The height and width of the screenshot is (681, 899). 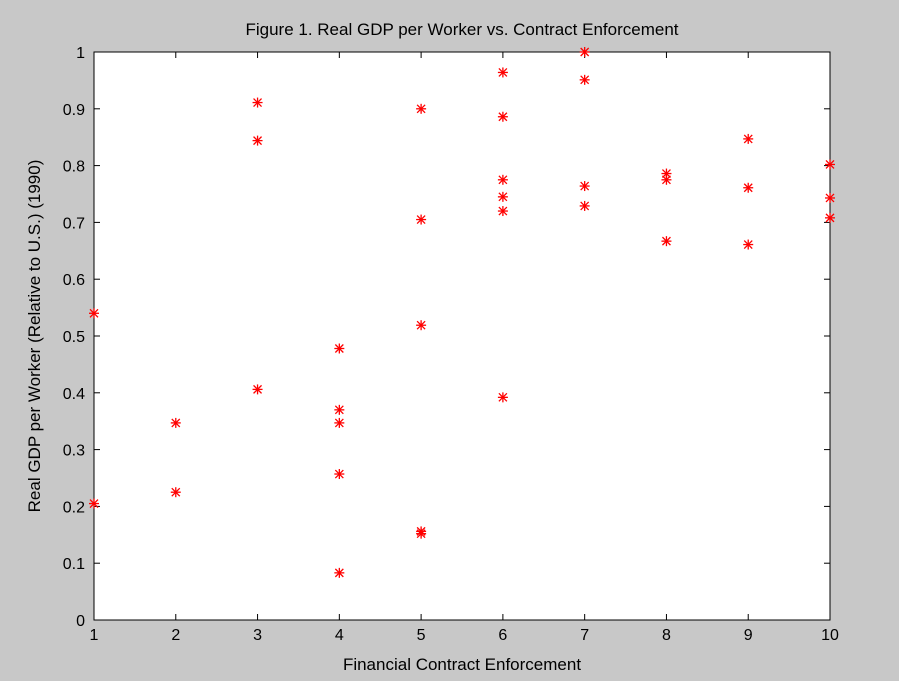 I want to click on x-tick-label: 7, so click(x=584, y=635).